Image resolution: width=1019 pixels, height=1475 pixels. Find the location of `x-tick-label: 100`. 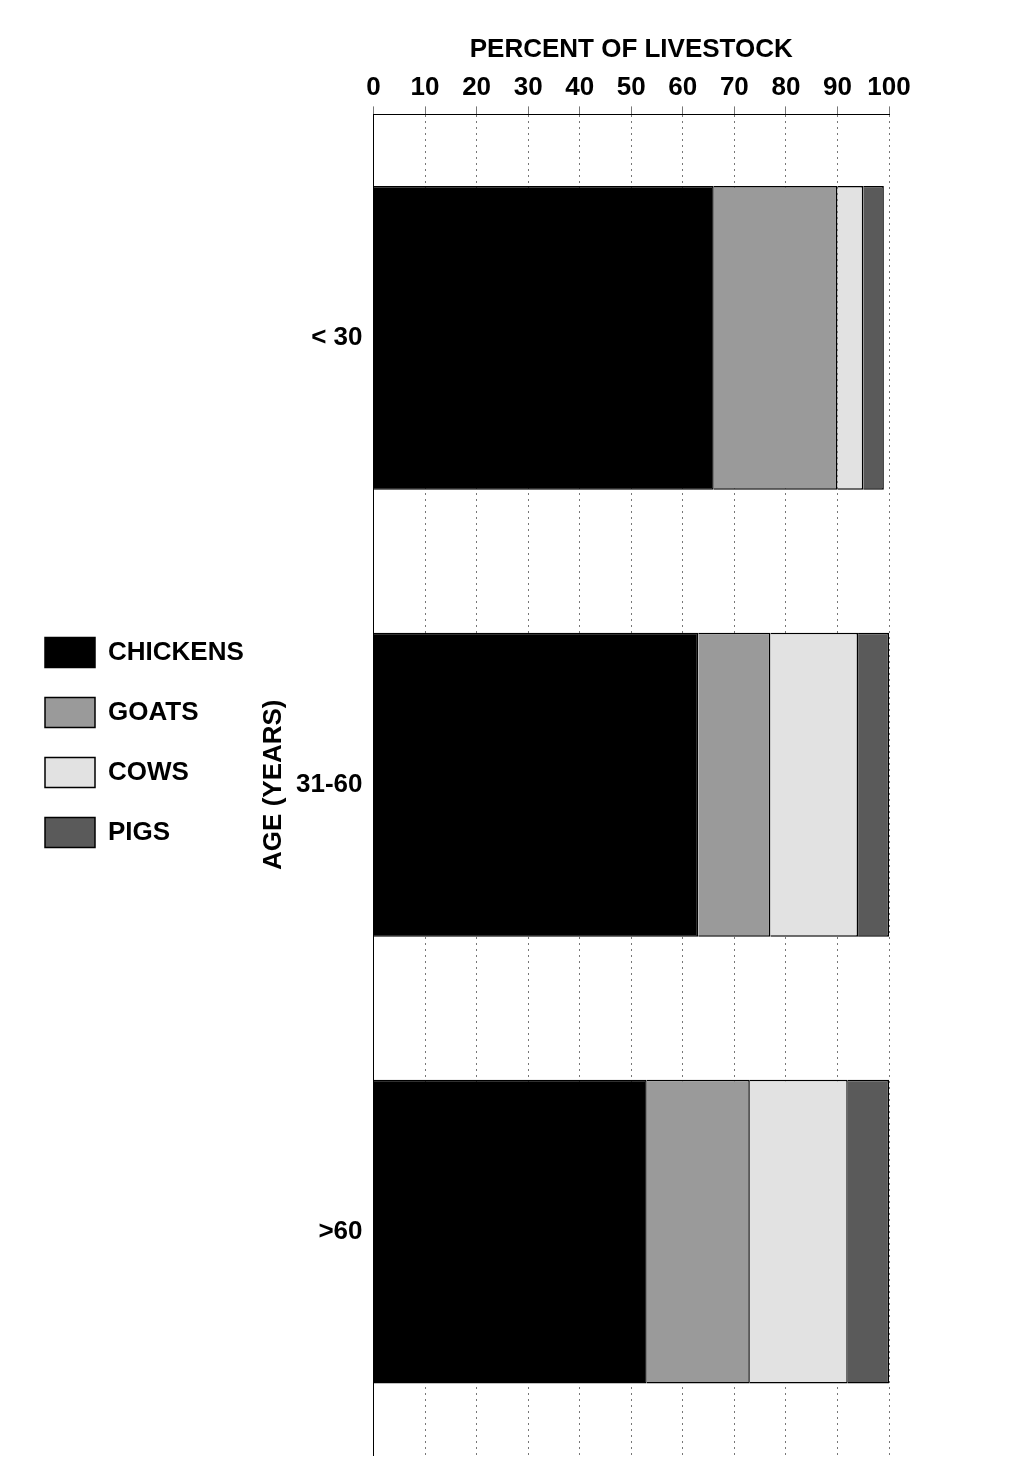

x-tick-label: 100 is located at coordinates (889, 85).